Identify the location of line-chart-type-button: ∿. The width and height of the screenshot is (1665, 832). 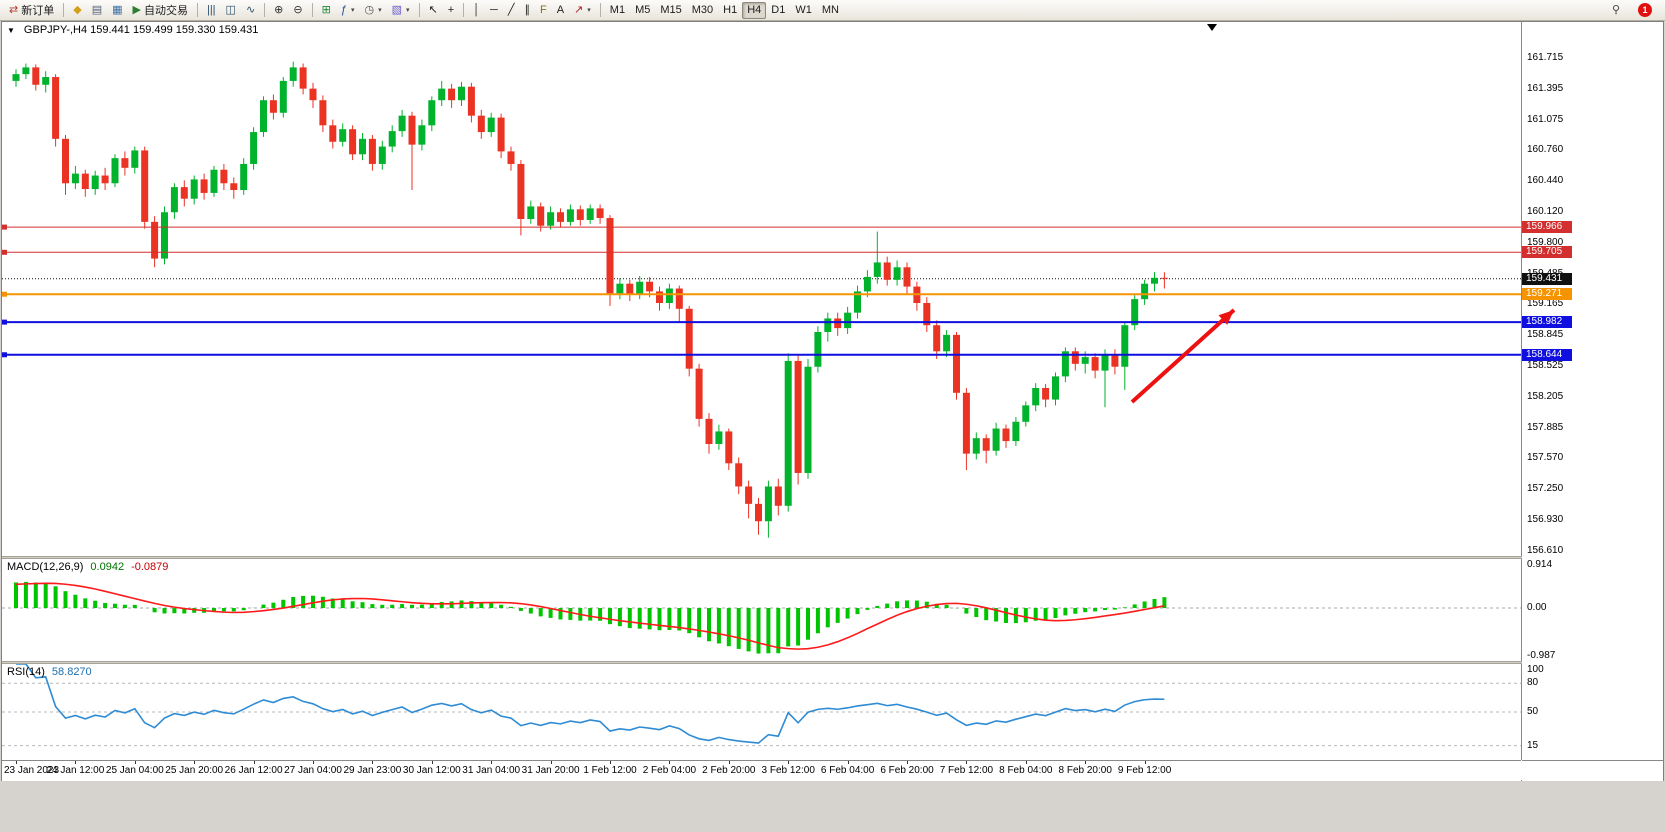
(250, 10).